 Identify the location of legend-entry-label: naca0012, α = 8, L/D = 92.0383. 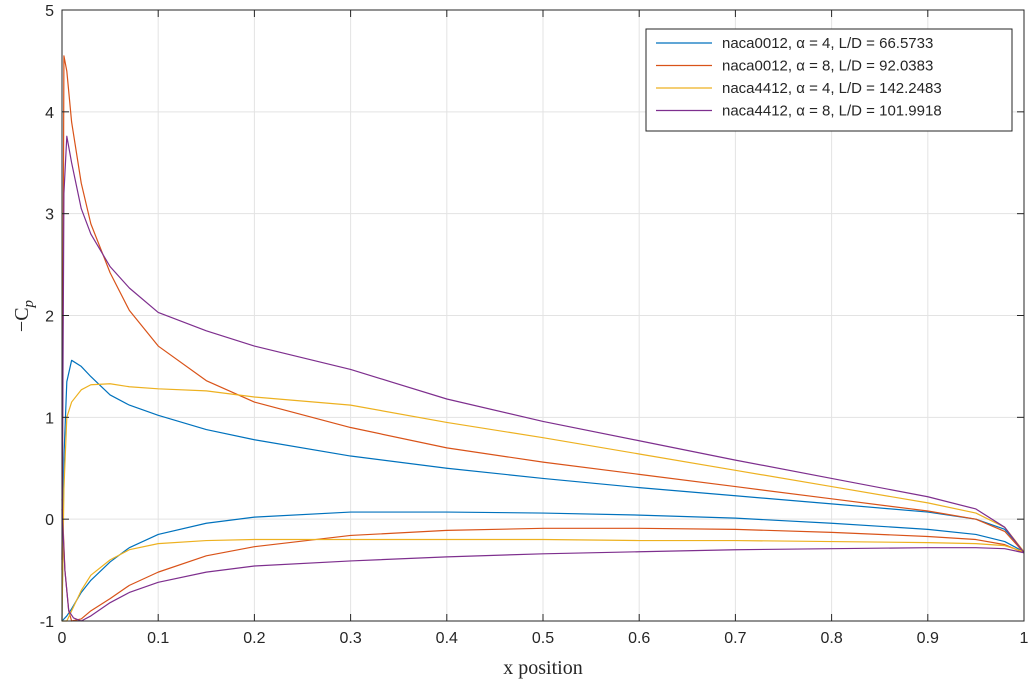
(827, 66).